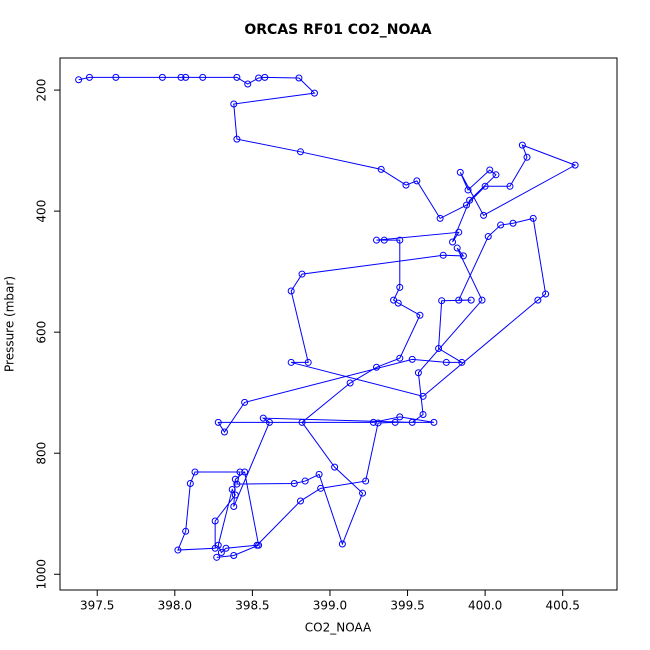  What do you see at coordinates (97, 606) in the screenshot?
I see `x-tick-label: 397.5` at bounding box center [97, 606].